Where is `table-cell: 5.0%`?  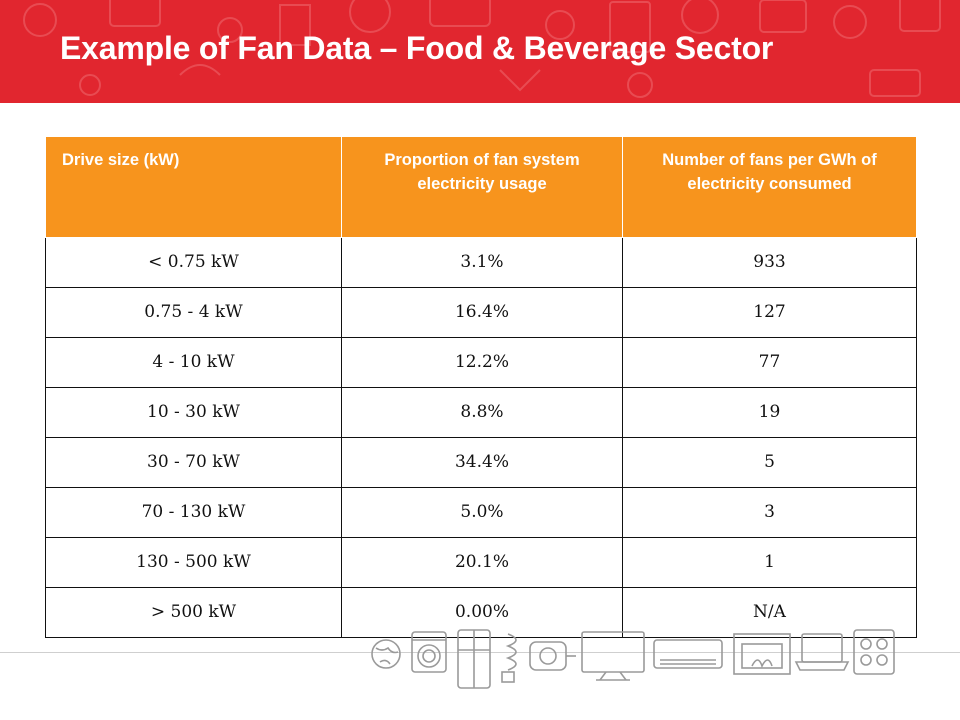
table-cell: 5.0% is located at coordinates (482, 512).